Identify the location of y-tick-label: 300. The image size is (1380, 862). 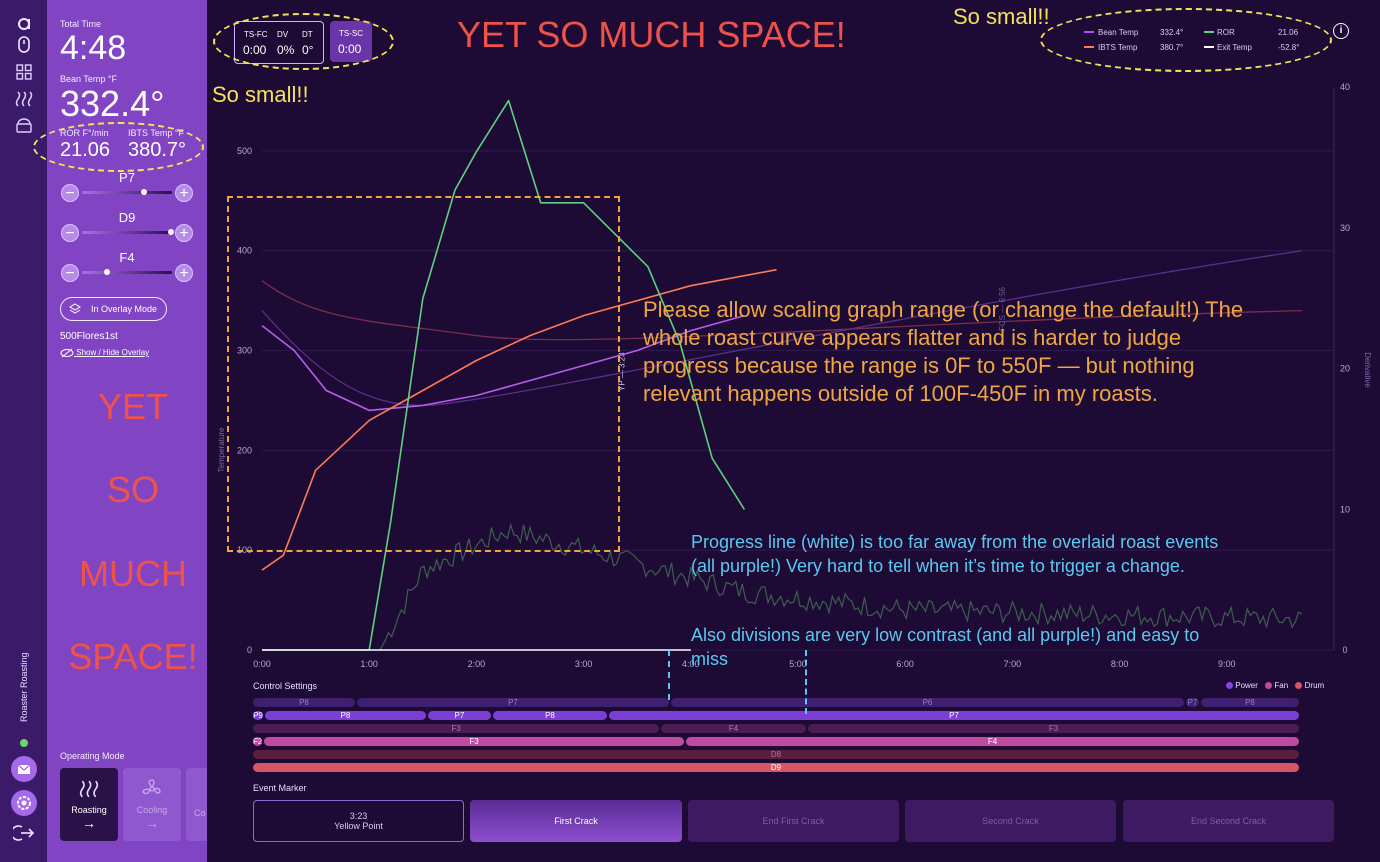
(244, 351).